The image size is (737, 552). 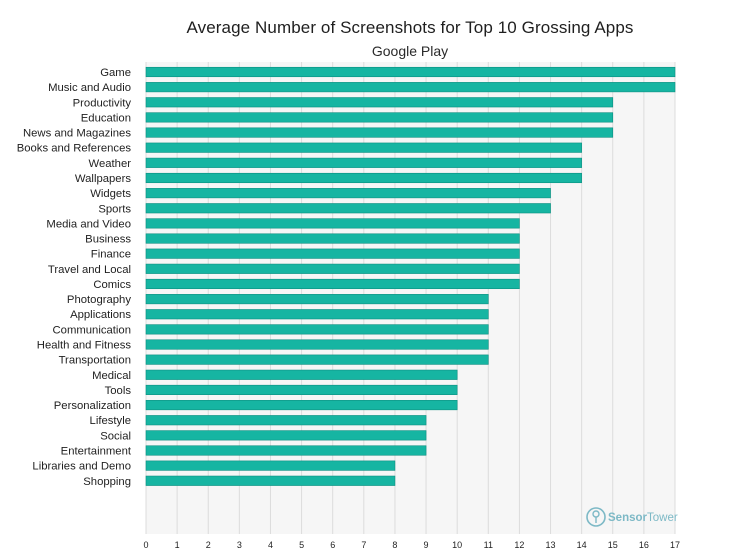 What do you see at coordinates (317, 359) in the screenshot?
I see `bar-transportation` at bounding box center [317, 359].